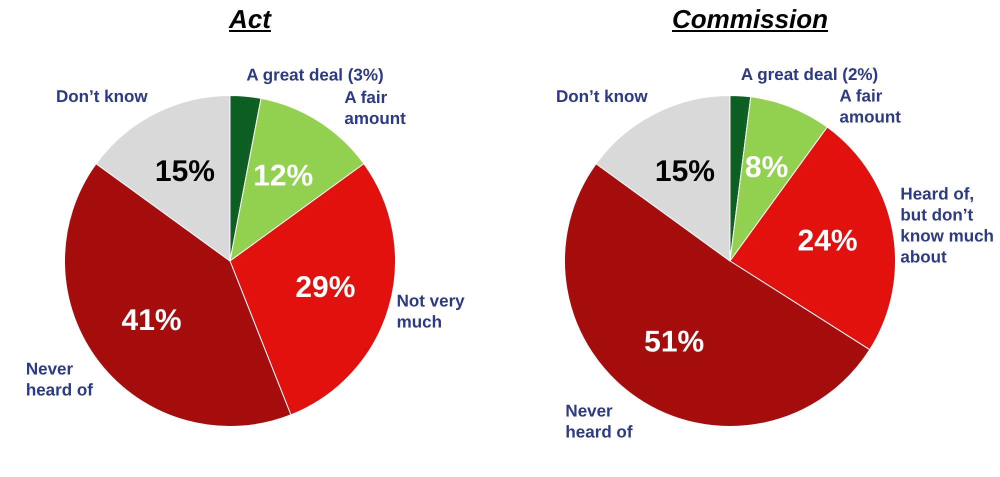  I want to click on data-label: 29%, so click(325, 287).